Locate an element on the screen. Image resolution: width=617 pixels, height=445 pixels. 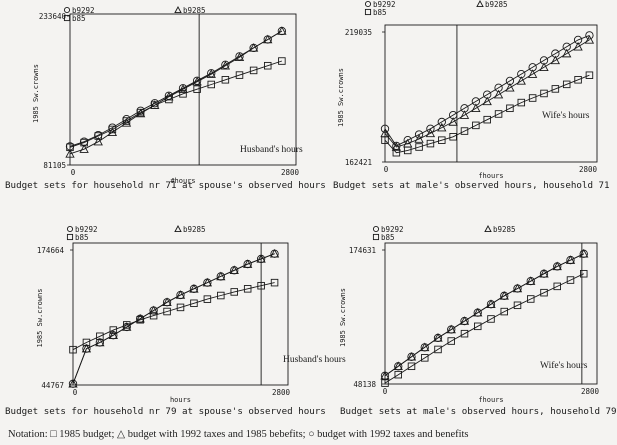
x-axis-label: hours is located at coordinates (180, 400).